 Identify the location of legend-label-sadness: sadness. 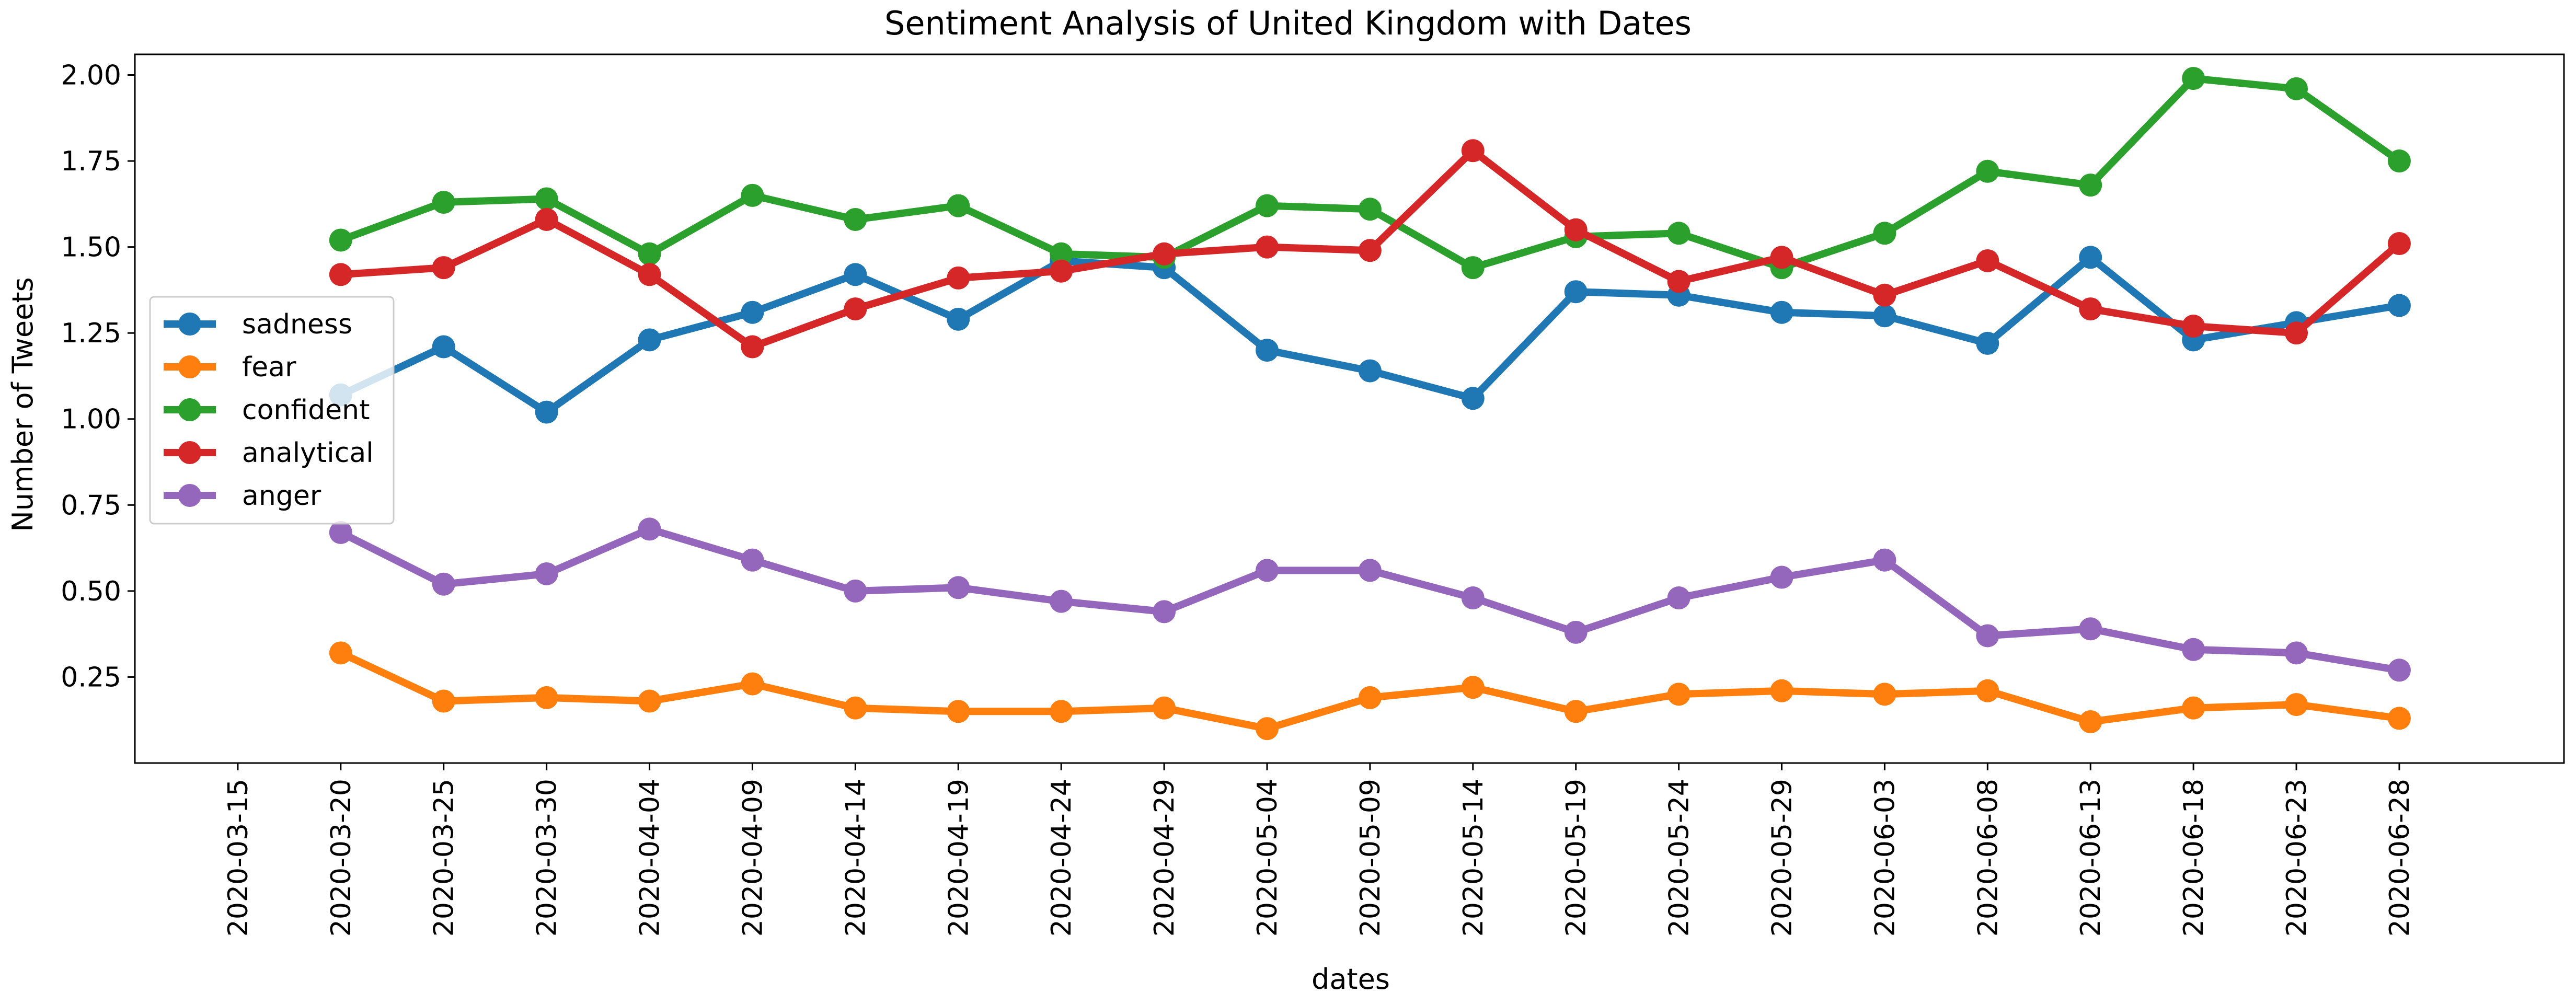
(297, 325).